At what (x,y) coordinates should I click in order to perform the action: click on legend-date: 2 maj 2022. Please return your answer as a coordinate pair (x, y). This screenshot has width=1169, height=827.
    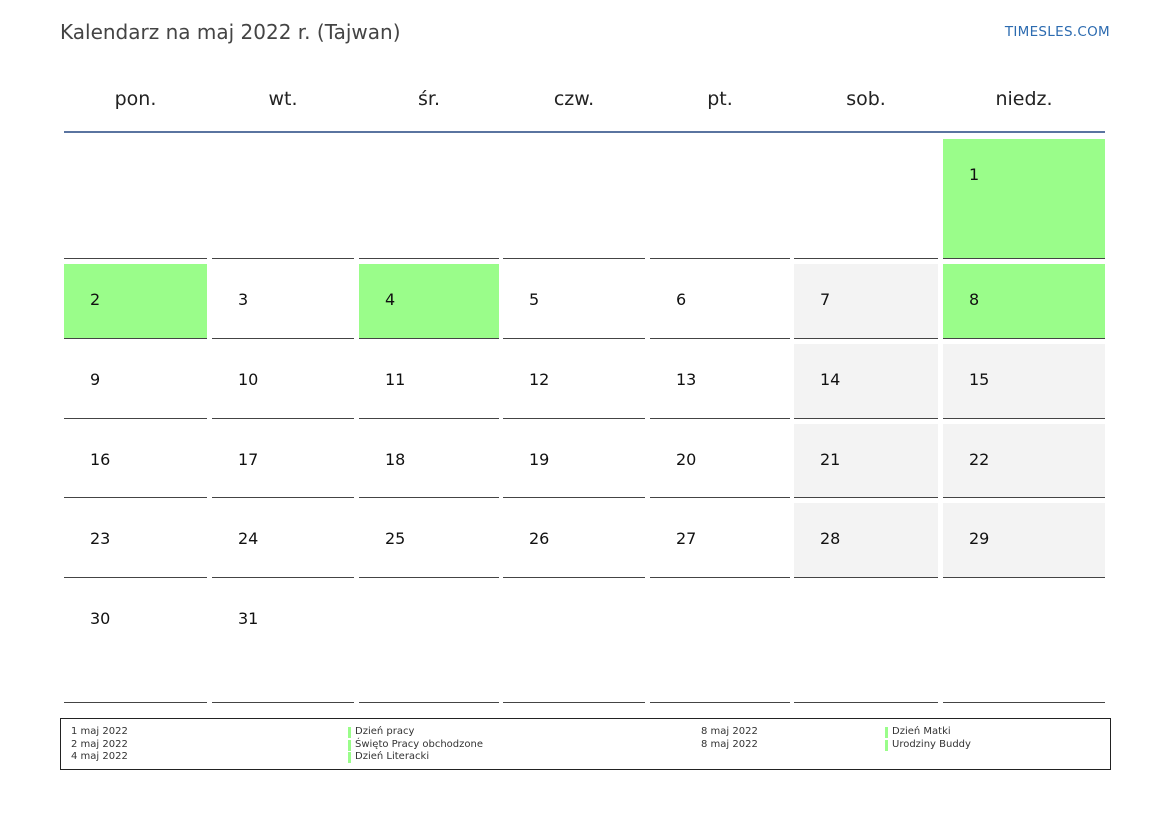
    Looking at the image, I should click on (99, 744).